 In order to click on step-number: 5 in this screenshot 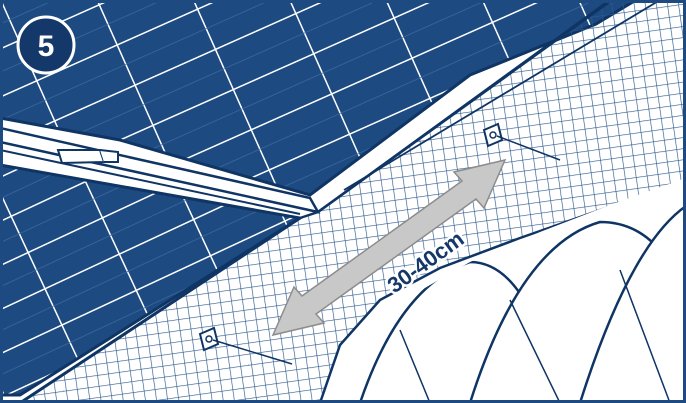, I will do `click(46, 46)`.